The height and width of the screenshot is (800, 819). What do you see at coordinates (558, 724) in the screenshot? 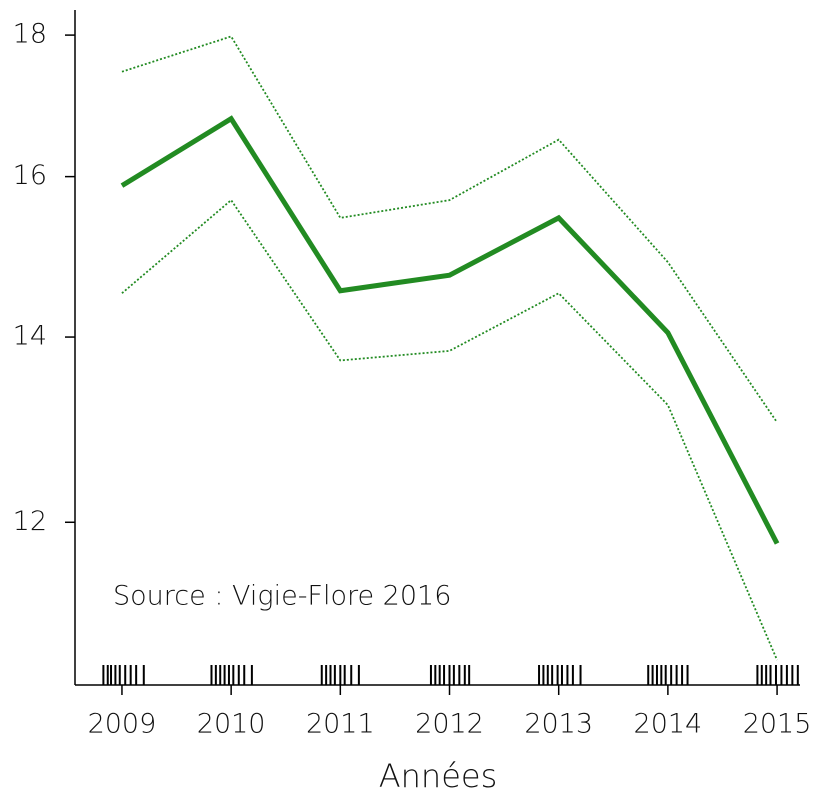
I see `x-tick-label: 2013` at bounding box center [558, 724].